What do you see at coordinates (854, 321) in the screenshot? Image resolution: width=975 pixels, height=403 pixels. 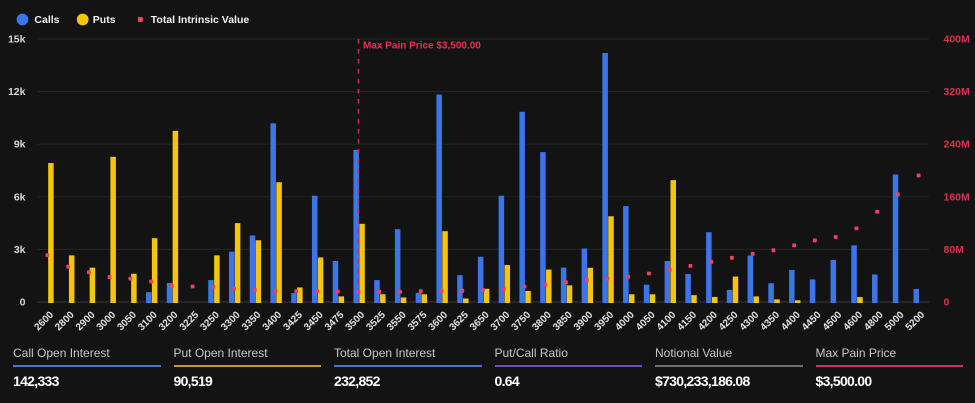 I see `svg-text: 4600` at bounding box center [854, 321].